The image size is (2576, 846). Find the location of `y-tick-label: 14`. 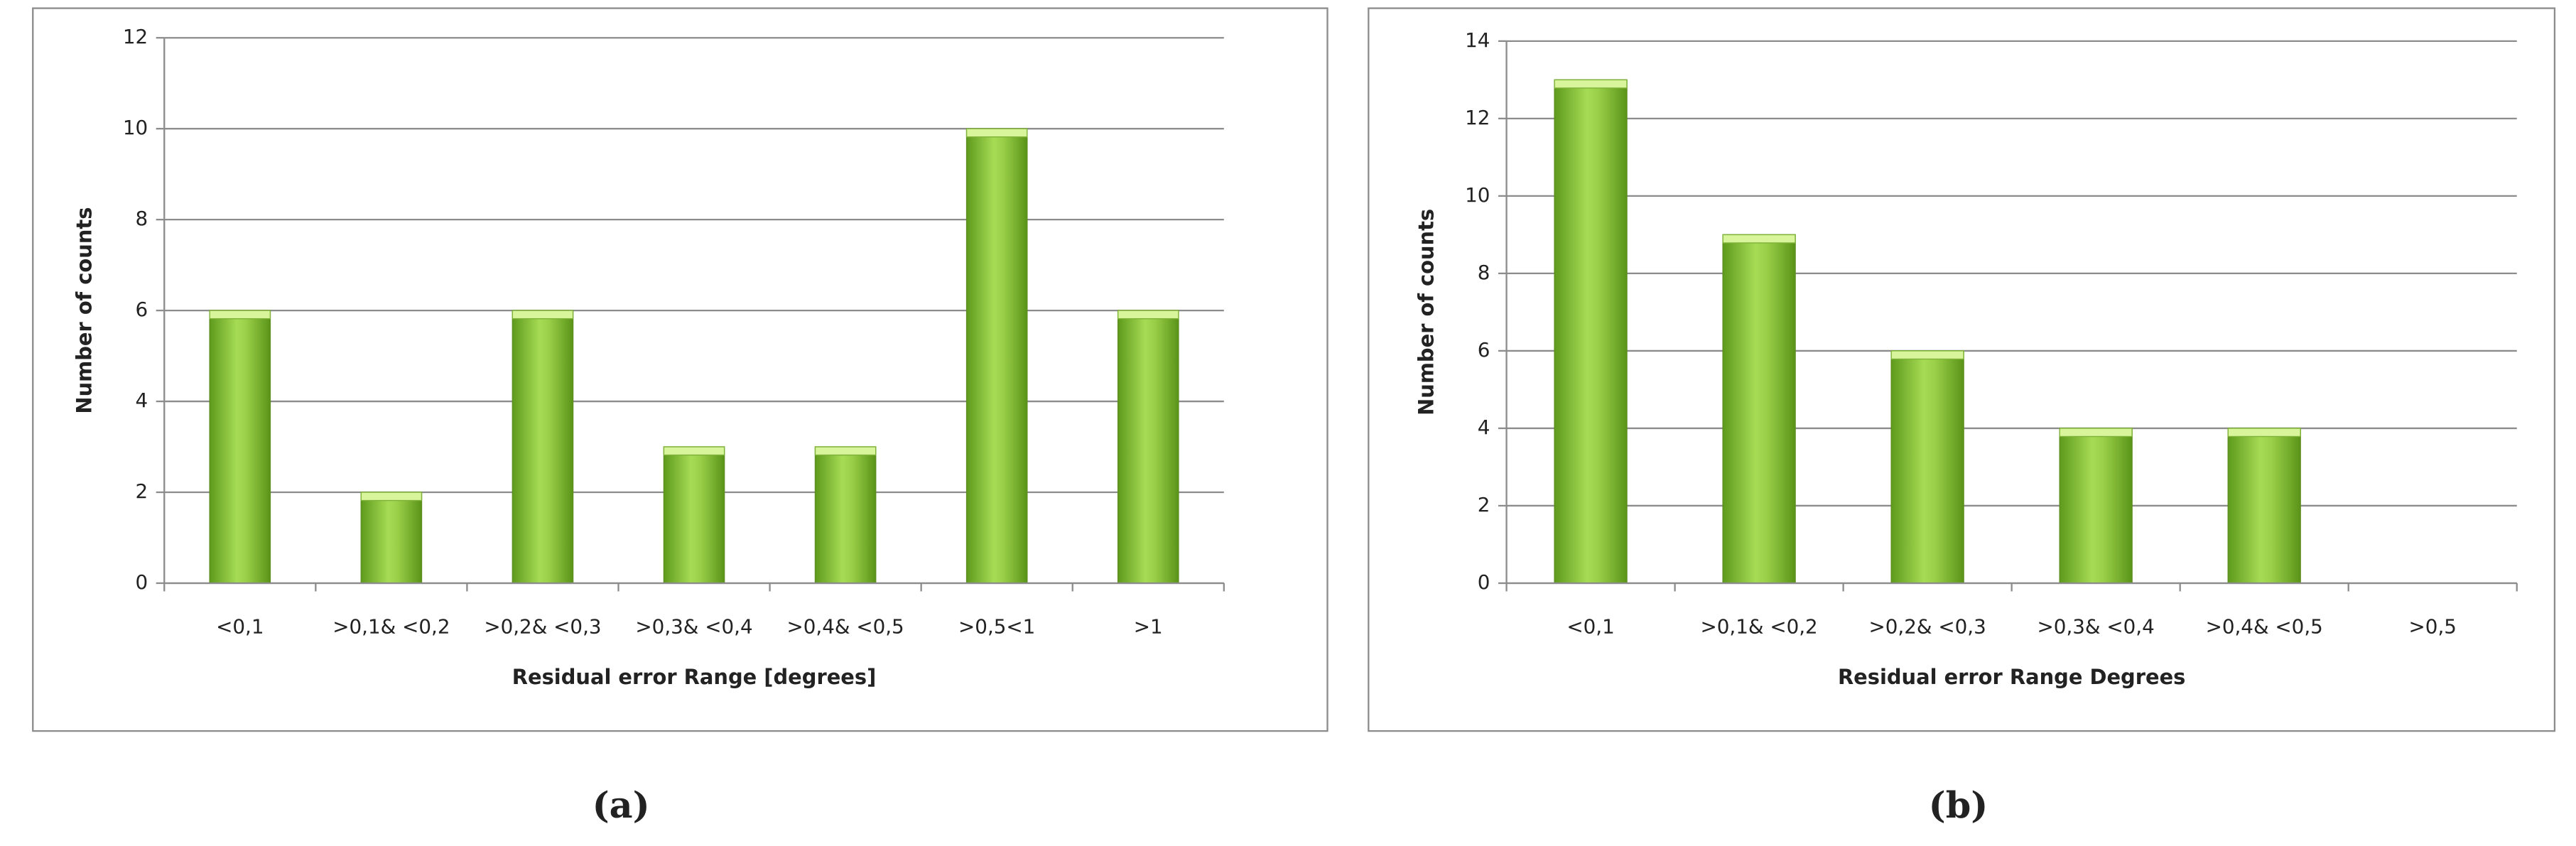

y-tick-label: 14 is located at coordinates (1477, 40).